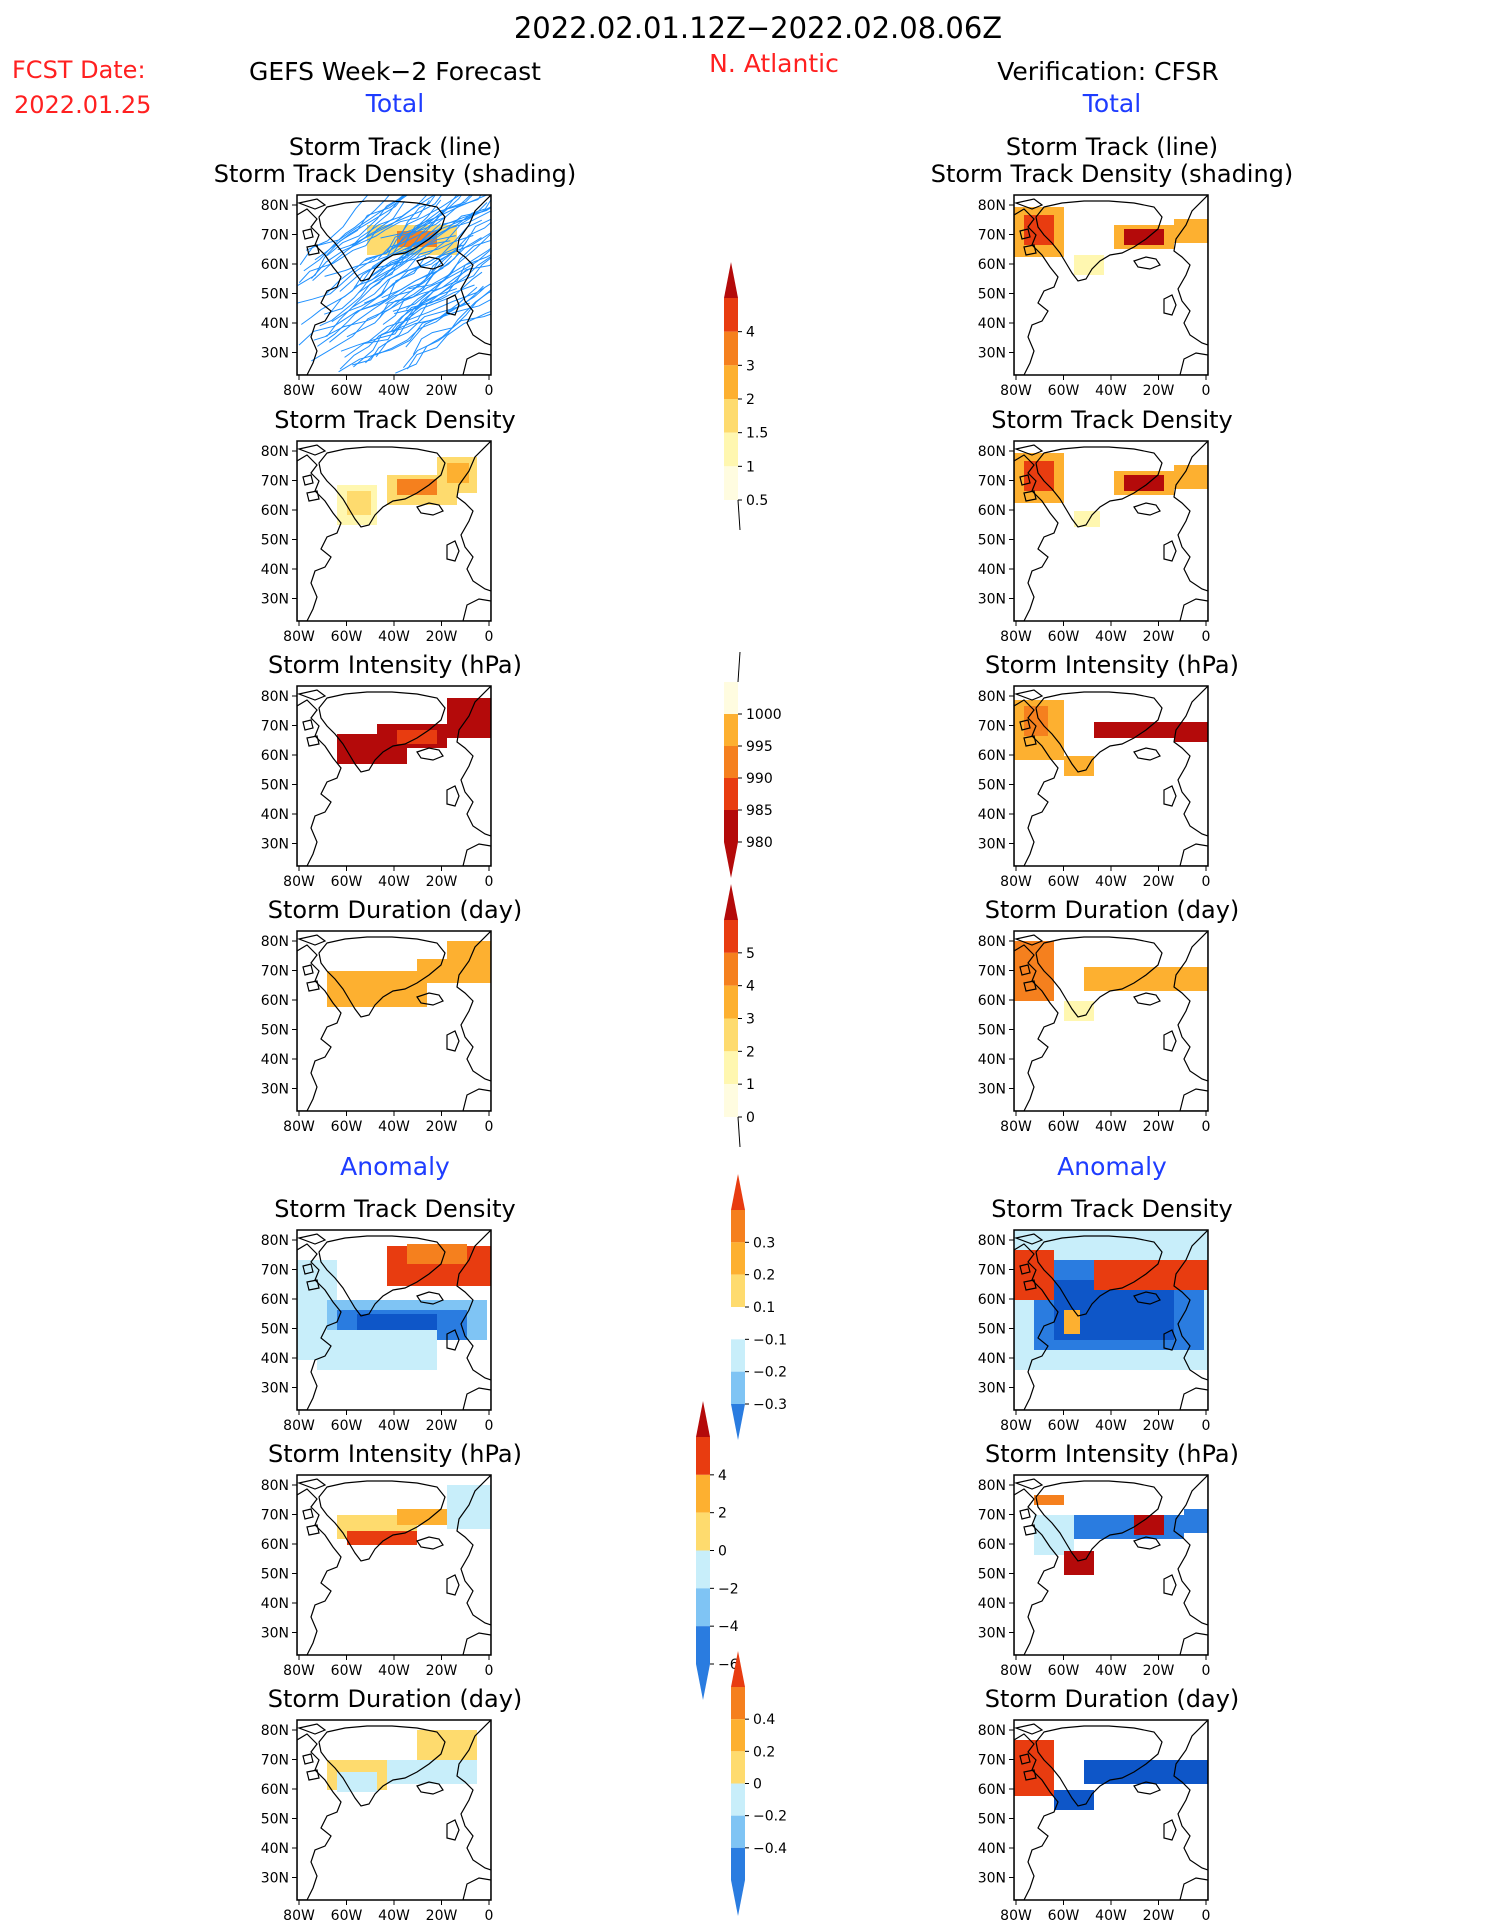  I want to click on colorbar-label: −0.1, so click(770, 1340).